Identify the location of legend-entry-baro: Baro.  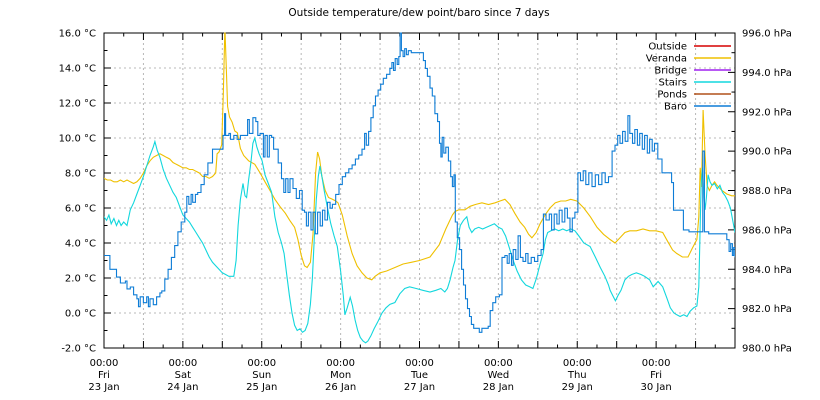
(697, 107).